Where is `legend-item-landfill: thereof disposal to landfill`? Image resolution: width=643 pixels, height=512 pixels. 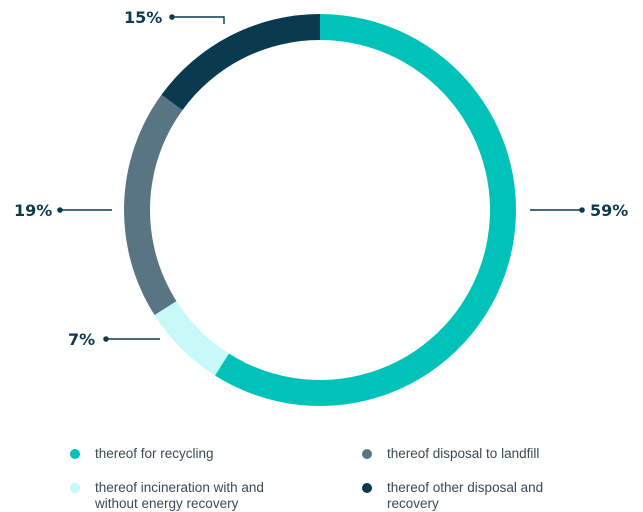
legend-item-landfill: thereof disposal to landfill is located at coordinates (479, 454).